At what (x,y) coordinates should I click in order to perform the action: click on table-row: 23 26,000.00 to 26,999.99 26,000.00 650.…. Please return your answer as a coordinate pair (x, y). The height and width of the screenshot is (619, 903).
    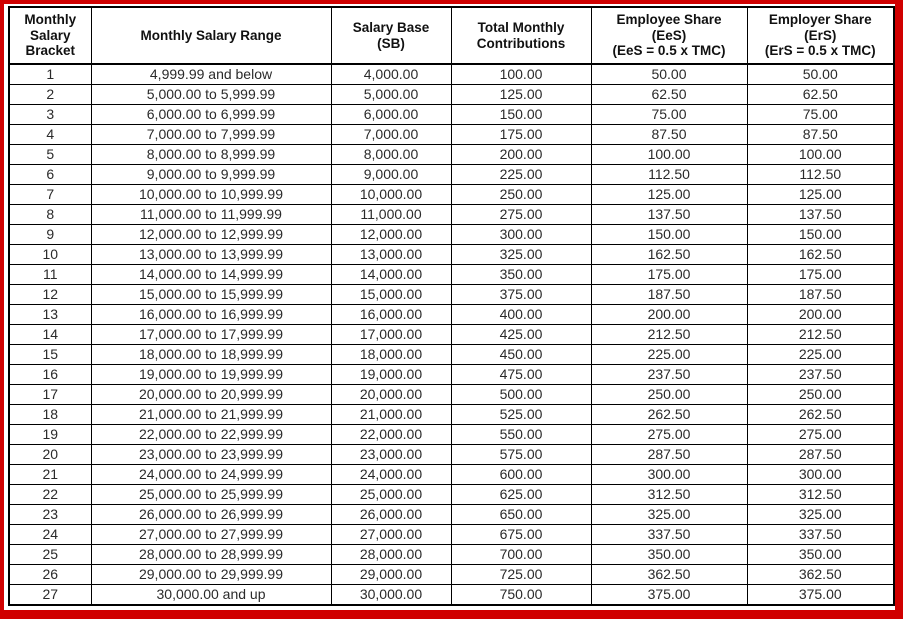
    Looking at the image, I should click on (451, 514).